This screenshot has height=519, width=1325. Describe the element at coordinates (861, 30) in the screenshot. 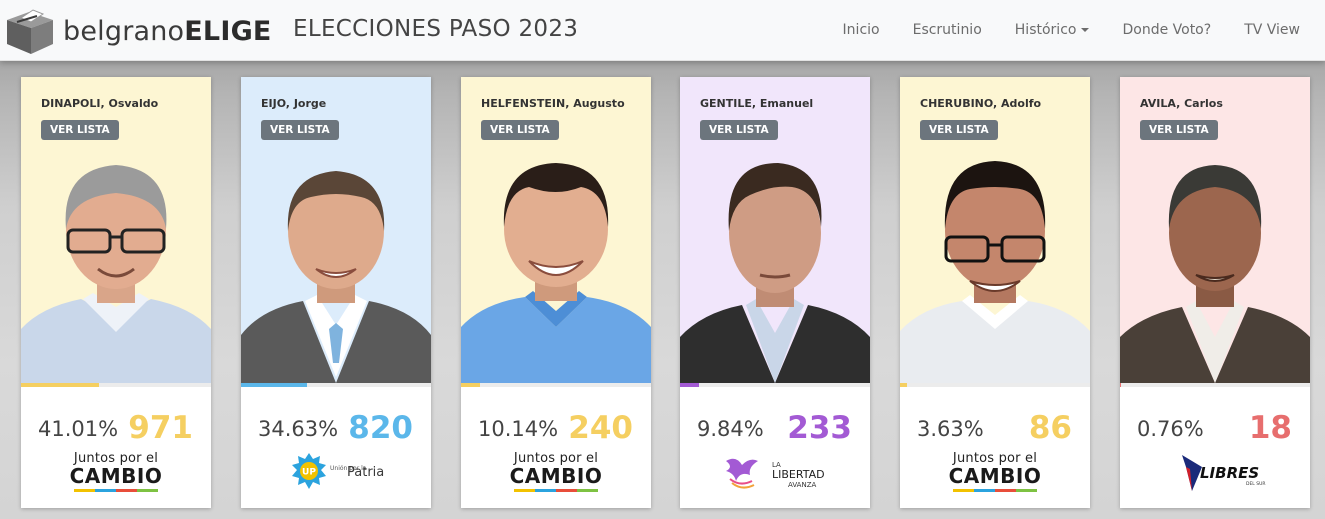

I see `nav-inicio: Inicio` at that location.